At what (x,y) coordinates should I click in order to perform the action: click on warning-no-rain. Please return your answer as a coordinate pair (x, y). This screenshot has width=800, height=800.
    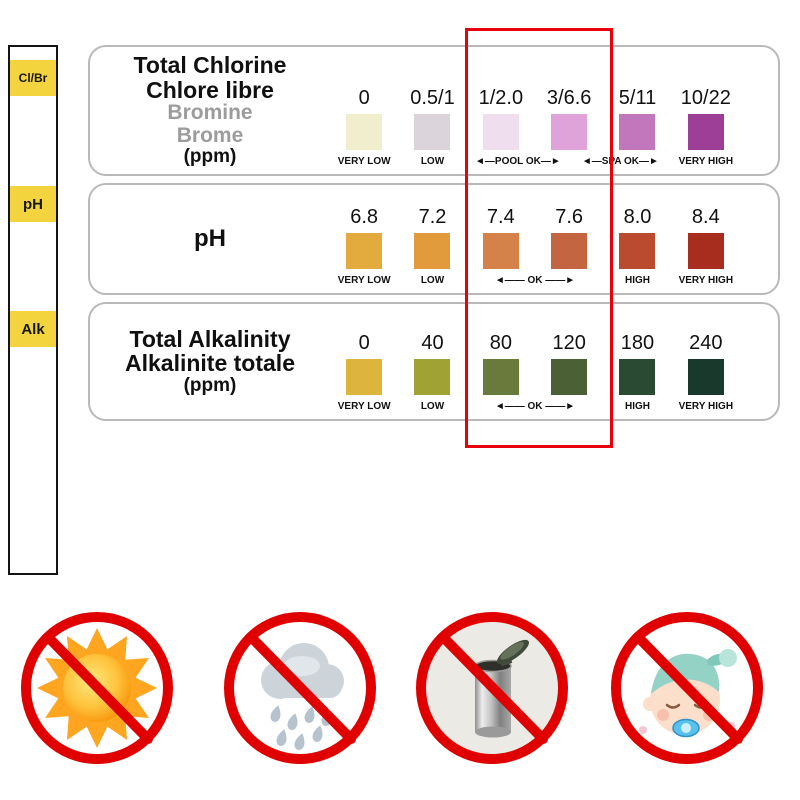
    Looking at the image, I should click on (300, 688).